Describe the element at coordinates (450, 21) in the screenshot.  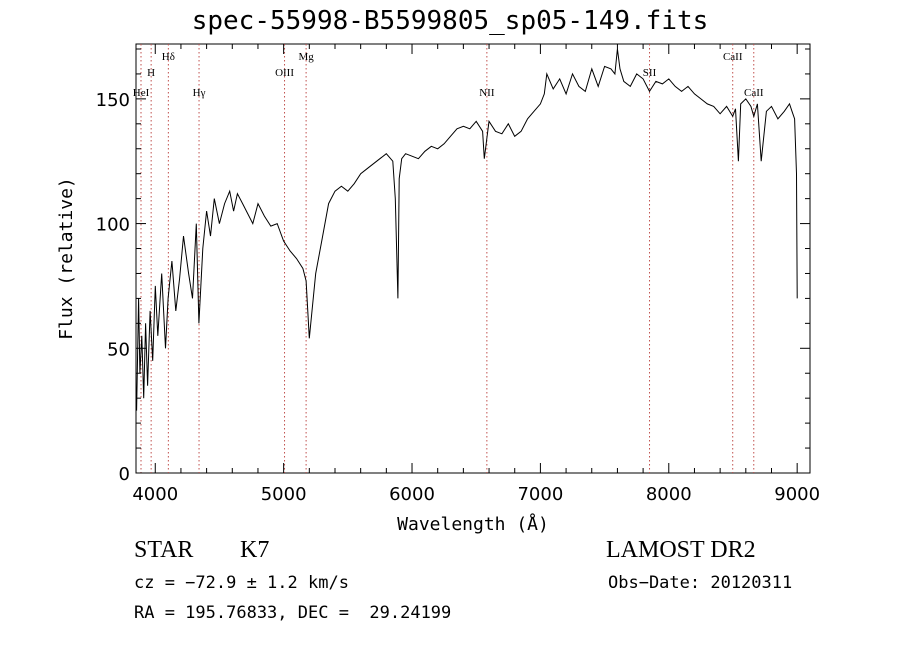
I see `chart-title: spec-55998-B5599805_sp05-149.fits` at that location.